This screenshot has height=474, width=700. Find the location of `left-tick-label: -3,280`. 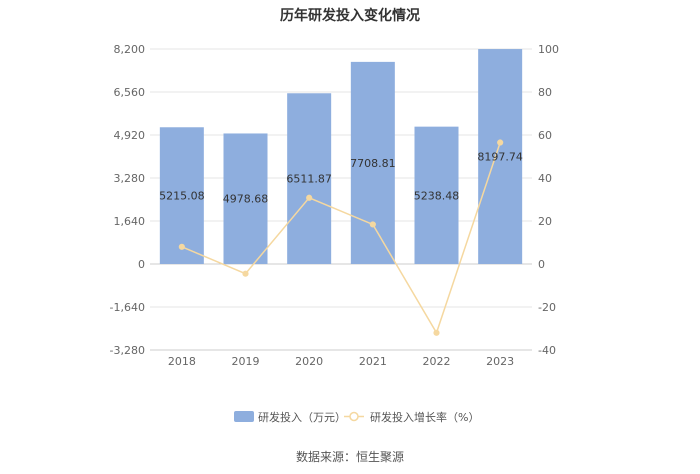

left-tick-label: -3,280 is located at coordinates (127, 350).